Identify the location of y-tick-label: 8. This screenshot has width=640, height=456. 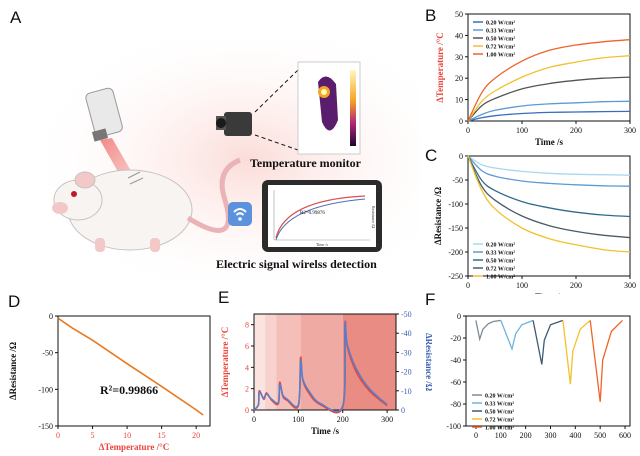
(247, 325).